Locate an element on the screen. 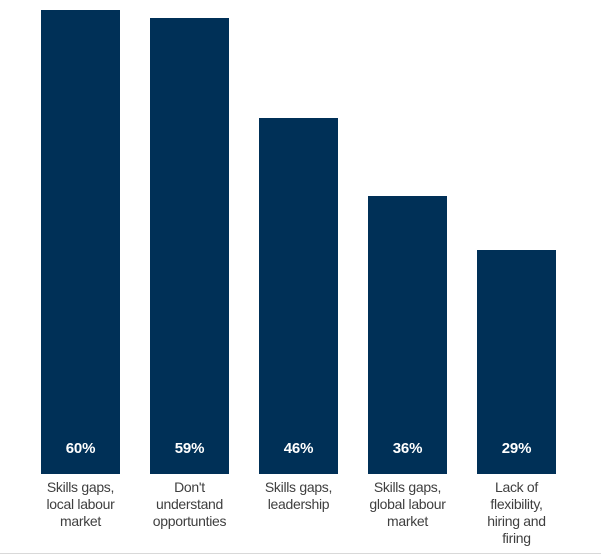  category-label-line: firing is located at coordinates (516, 538).